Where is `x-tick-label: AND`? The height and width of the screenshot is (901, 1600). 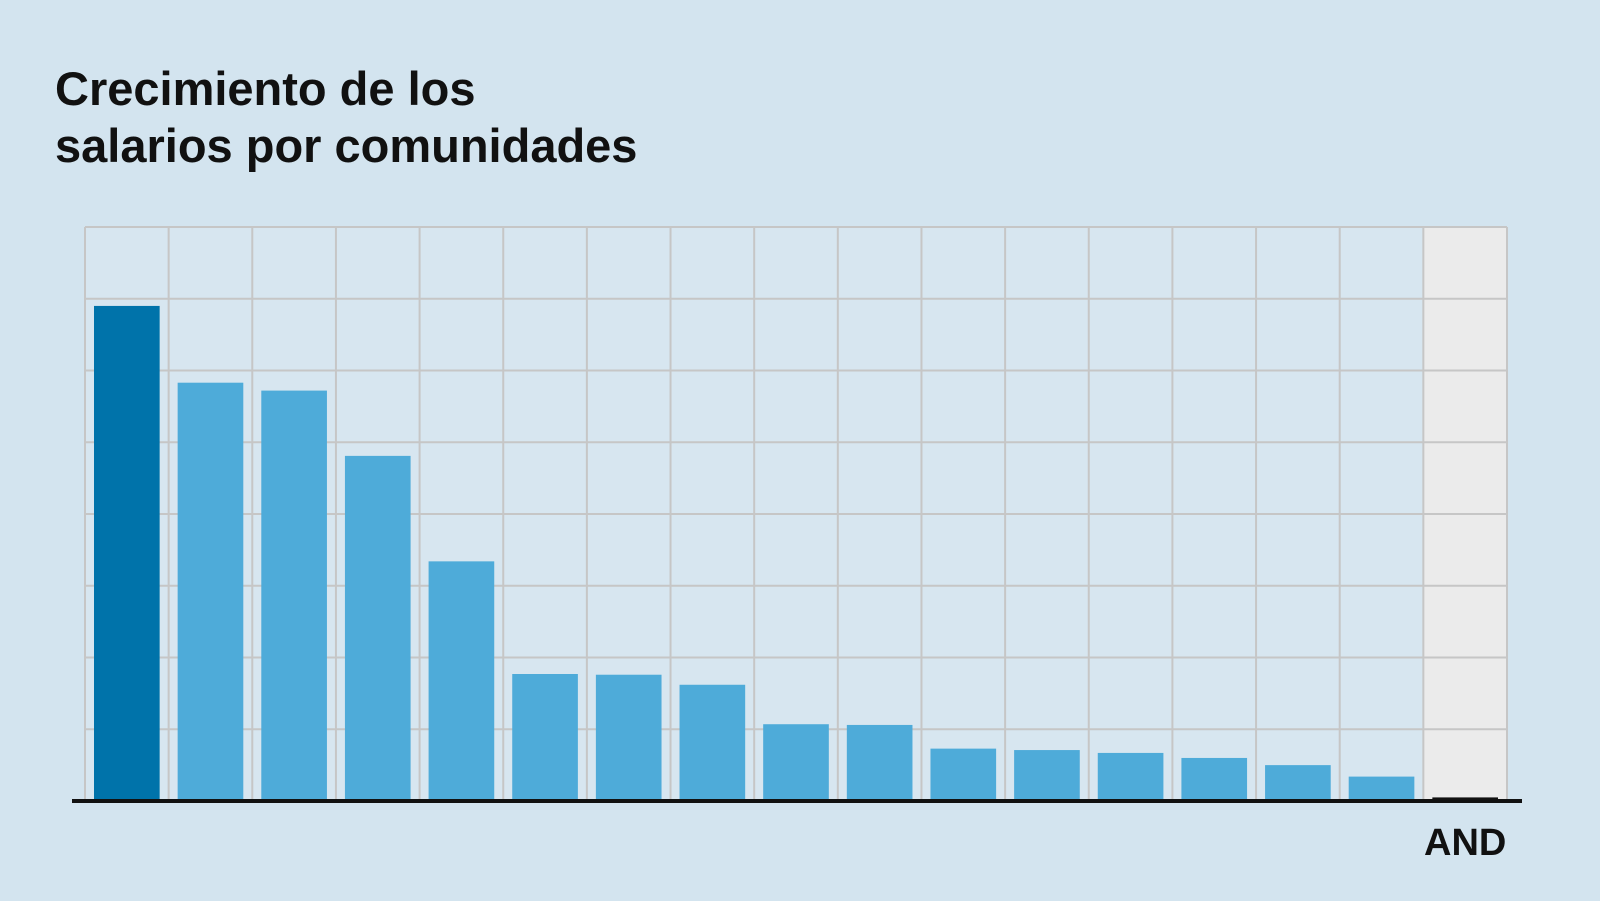 x-tick-label: AND is located at coordinates (1465, 843).